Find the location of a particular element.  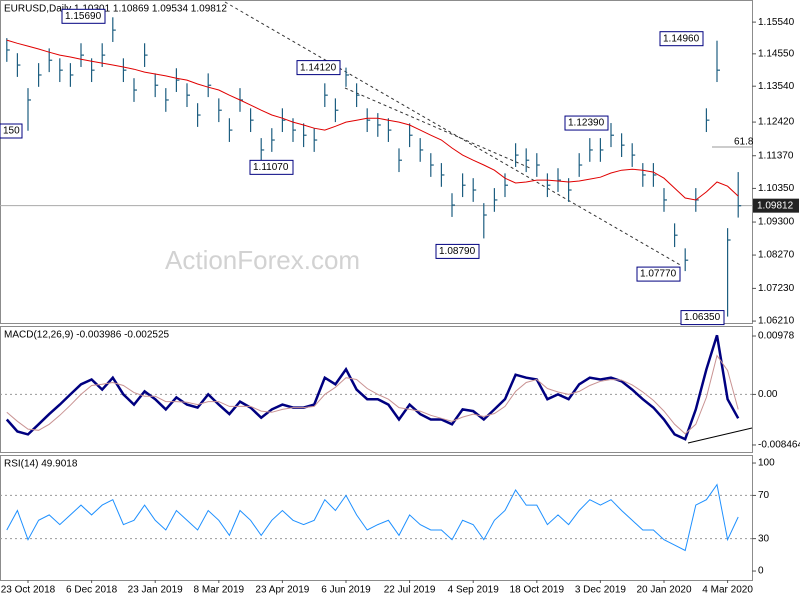

x-tick-label: 20 Jan 2020 is located at coordinates (663, 590).